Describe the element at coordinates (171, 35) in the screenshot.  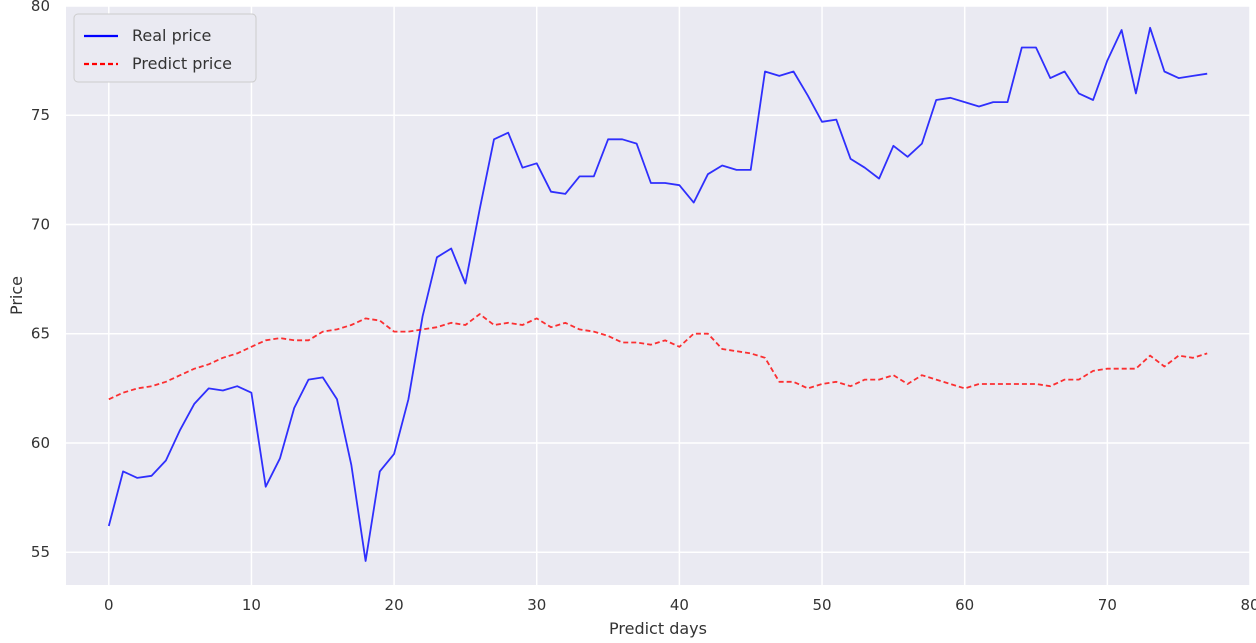
I see `legend-label: Real price` at that location.